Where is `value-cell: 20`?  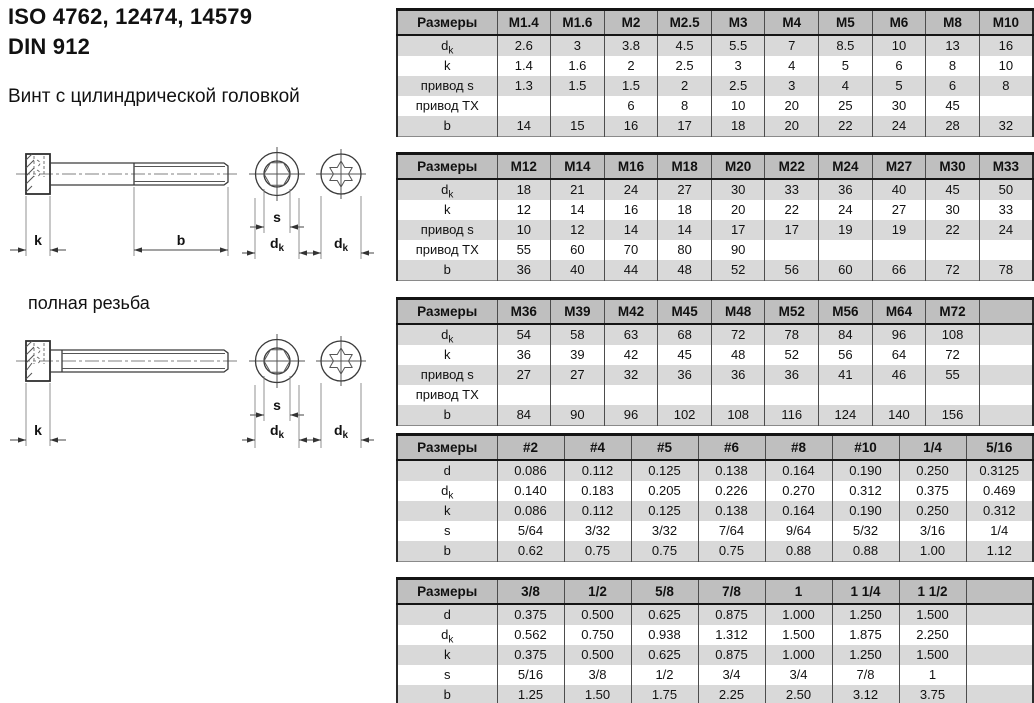
value-cell: 20 is located at coordinates (738, 210).